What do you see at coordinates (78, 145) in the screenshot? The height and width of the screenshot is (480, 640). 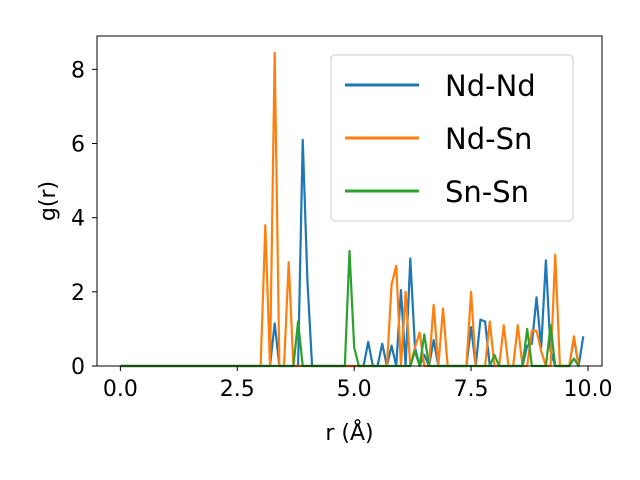 I see `y-tick-label: 6` at bounding box center [78, 145].